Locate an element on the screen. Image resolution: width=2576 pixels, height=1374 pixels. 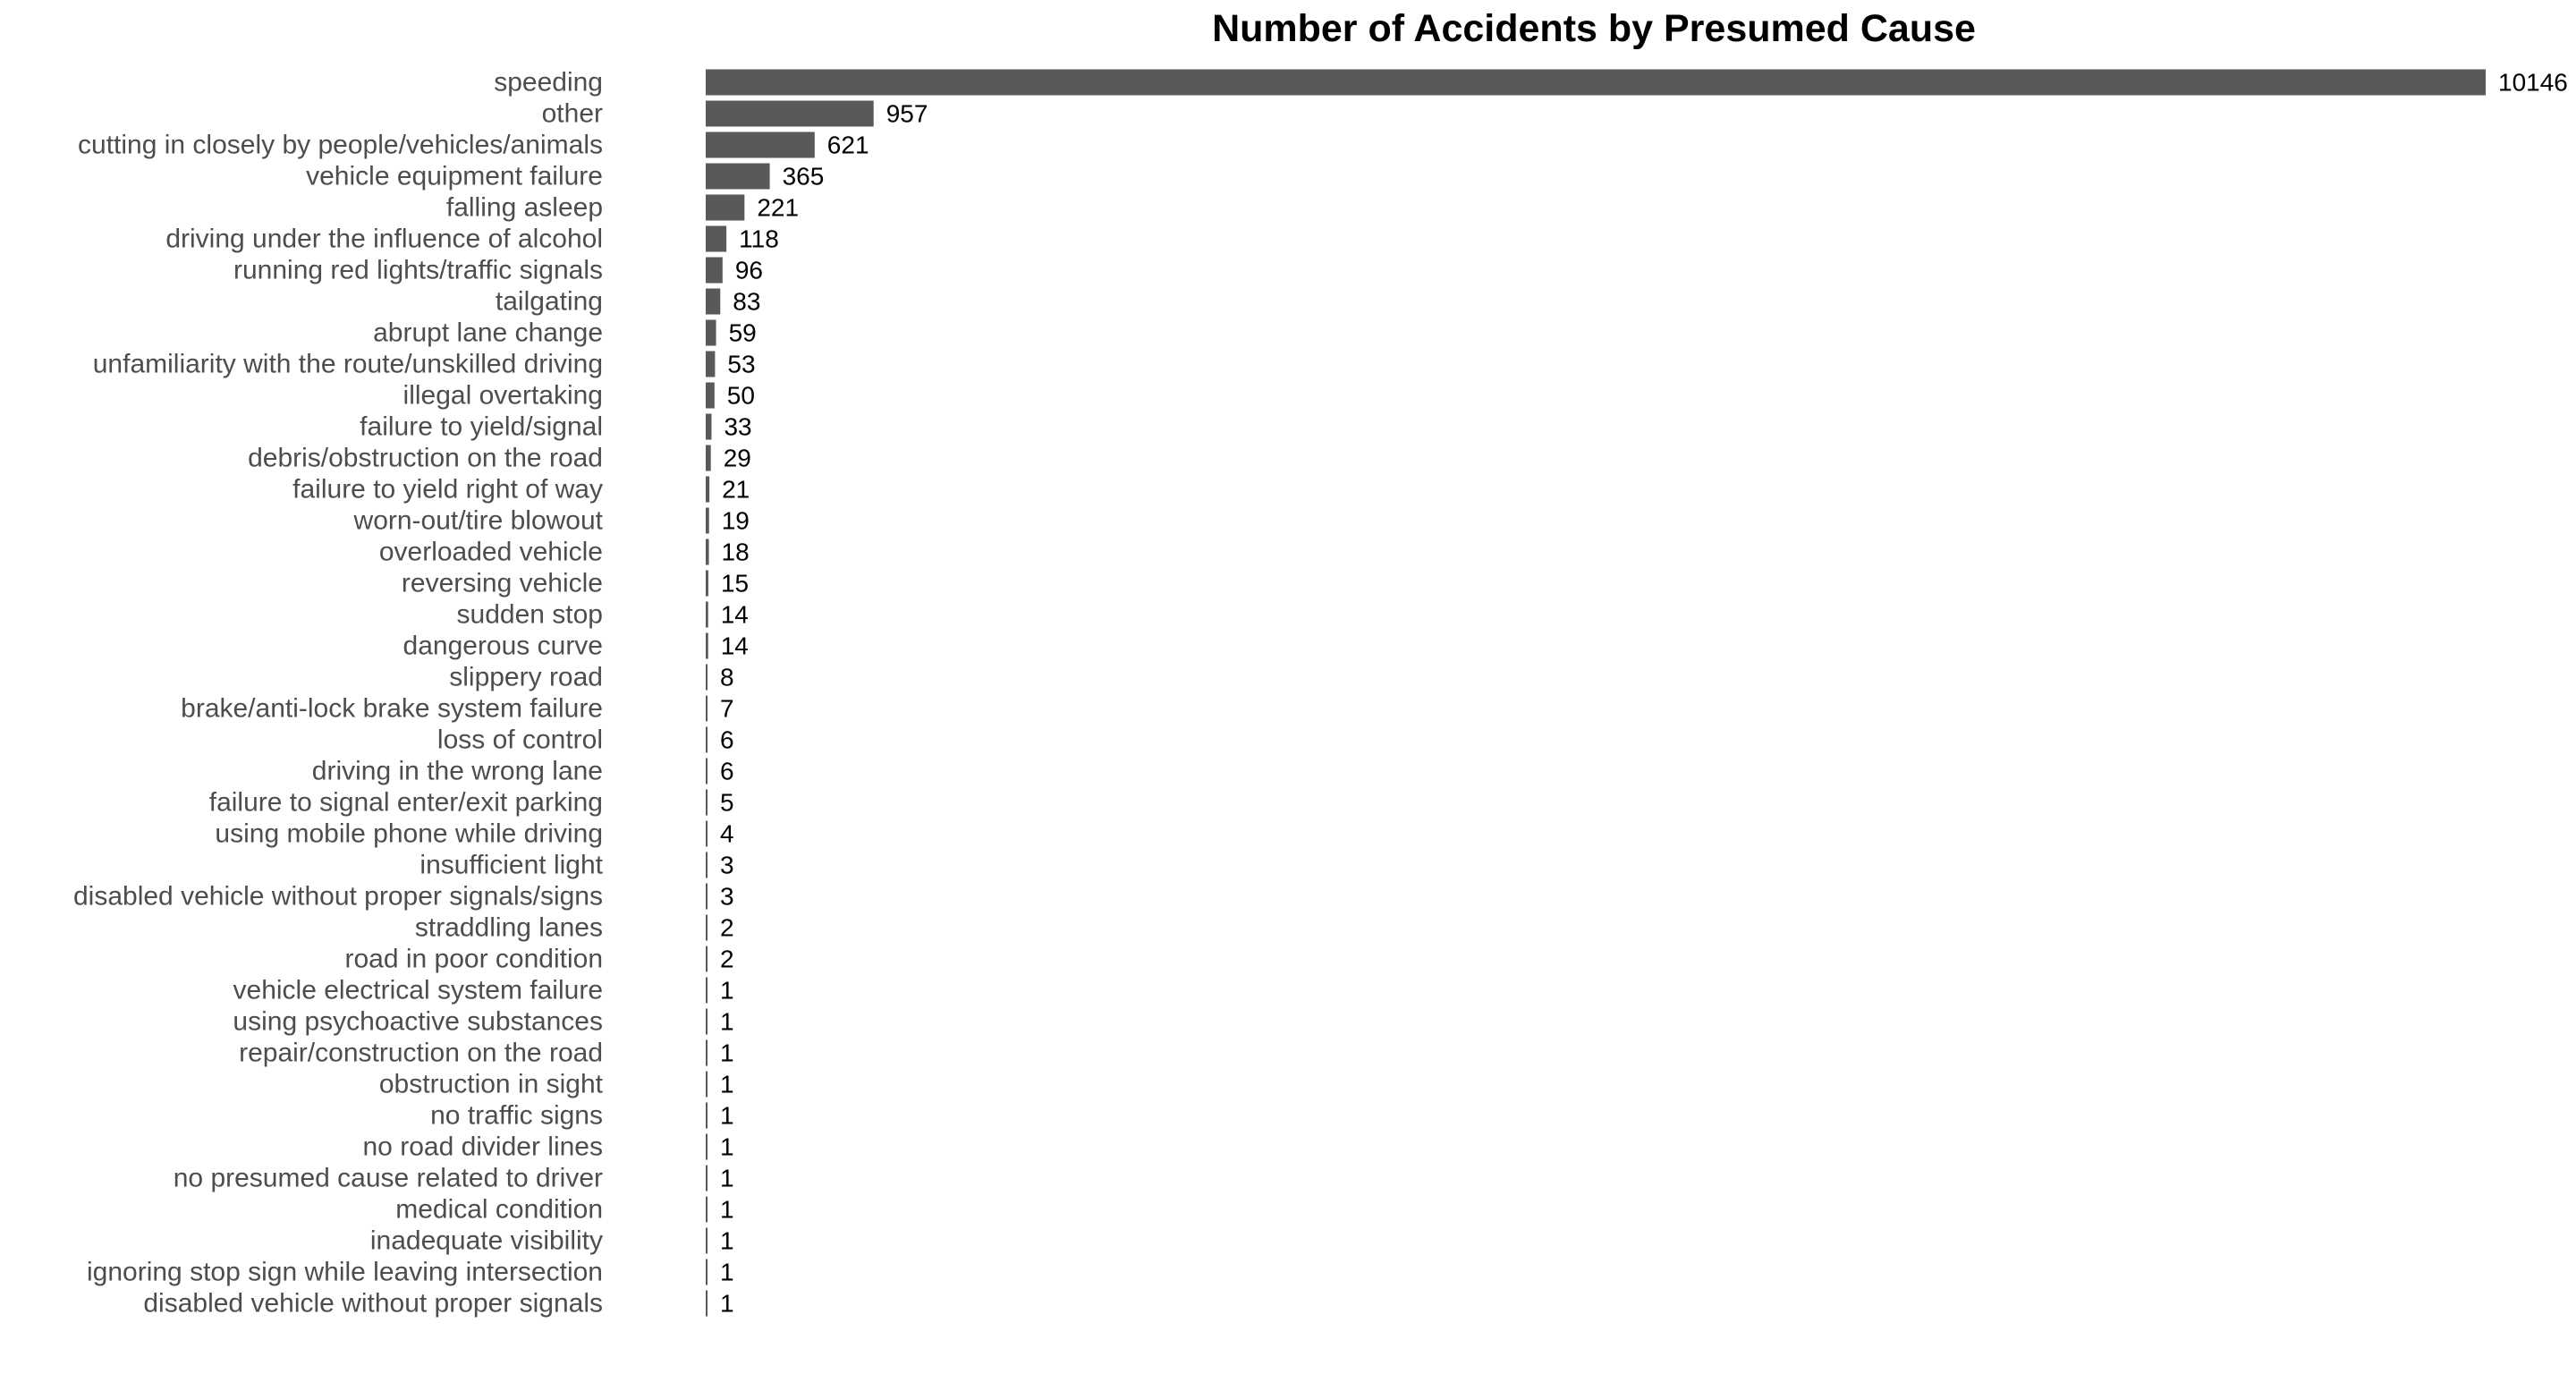
chart-title: Number of Accidents by Presumed Cause is located at coordinates (1594, 28).